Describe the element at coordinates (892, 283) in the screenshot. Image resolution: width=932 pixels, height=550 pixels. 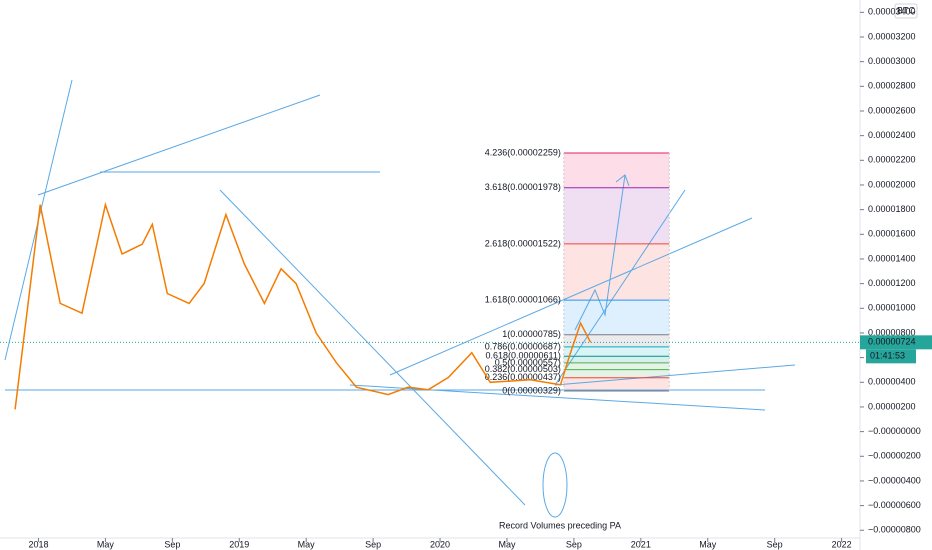
I see `y-tick-label: 0.00001200` at that location.